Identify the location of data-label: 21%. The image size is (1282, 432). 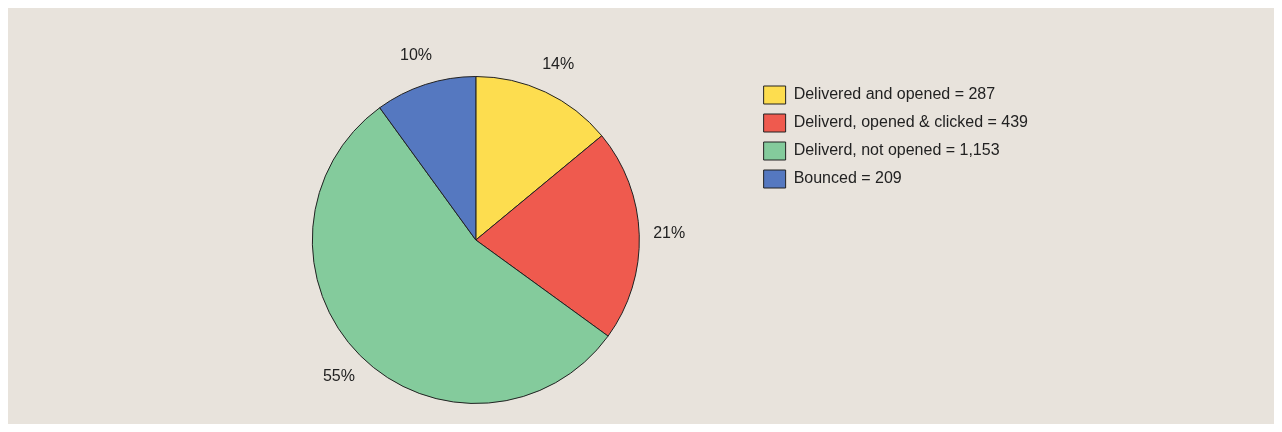
(669, 233).